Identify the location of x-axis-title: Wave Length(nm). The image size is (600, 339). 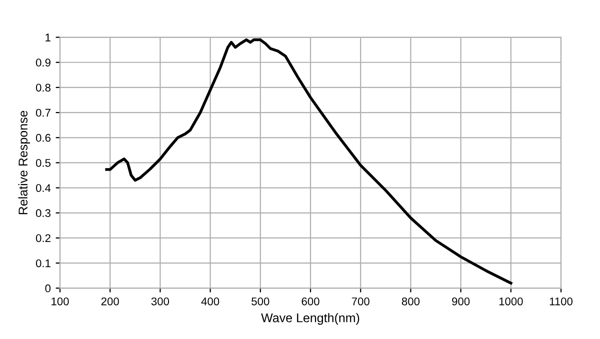
(310, 319).